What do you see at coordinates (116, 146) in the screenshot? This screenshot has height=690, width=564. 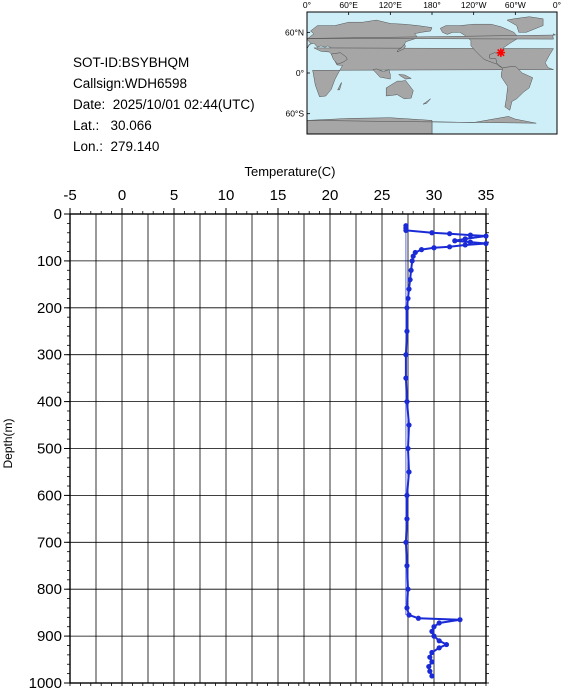 I see `lon-text: Lon.: 279.140` at bounding box center [116, 146].